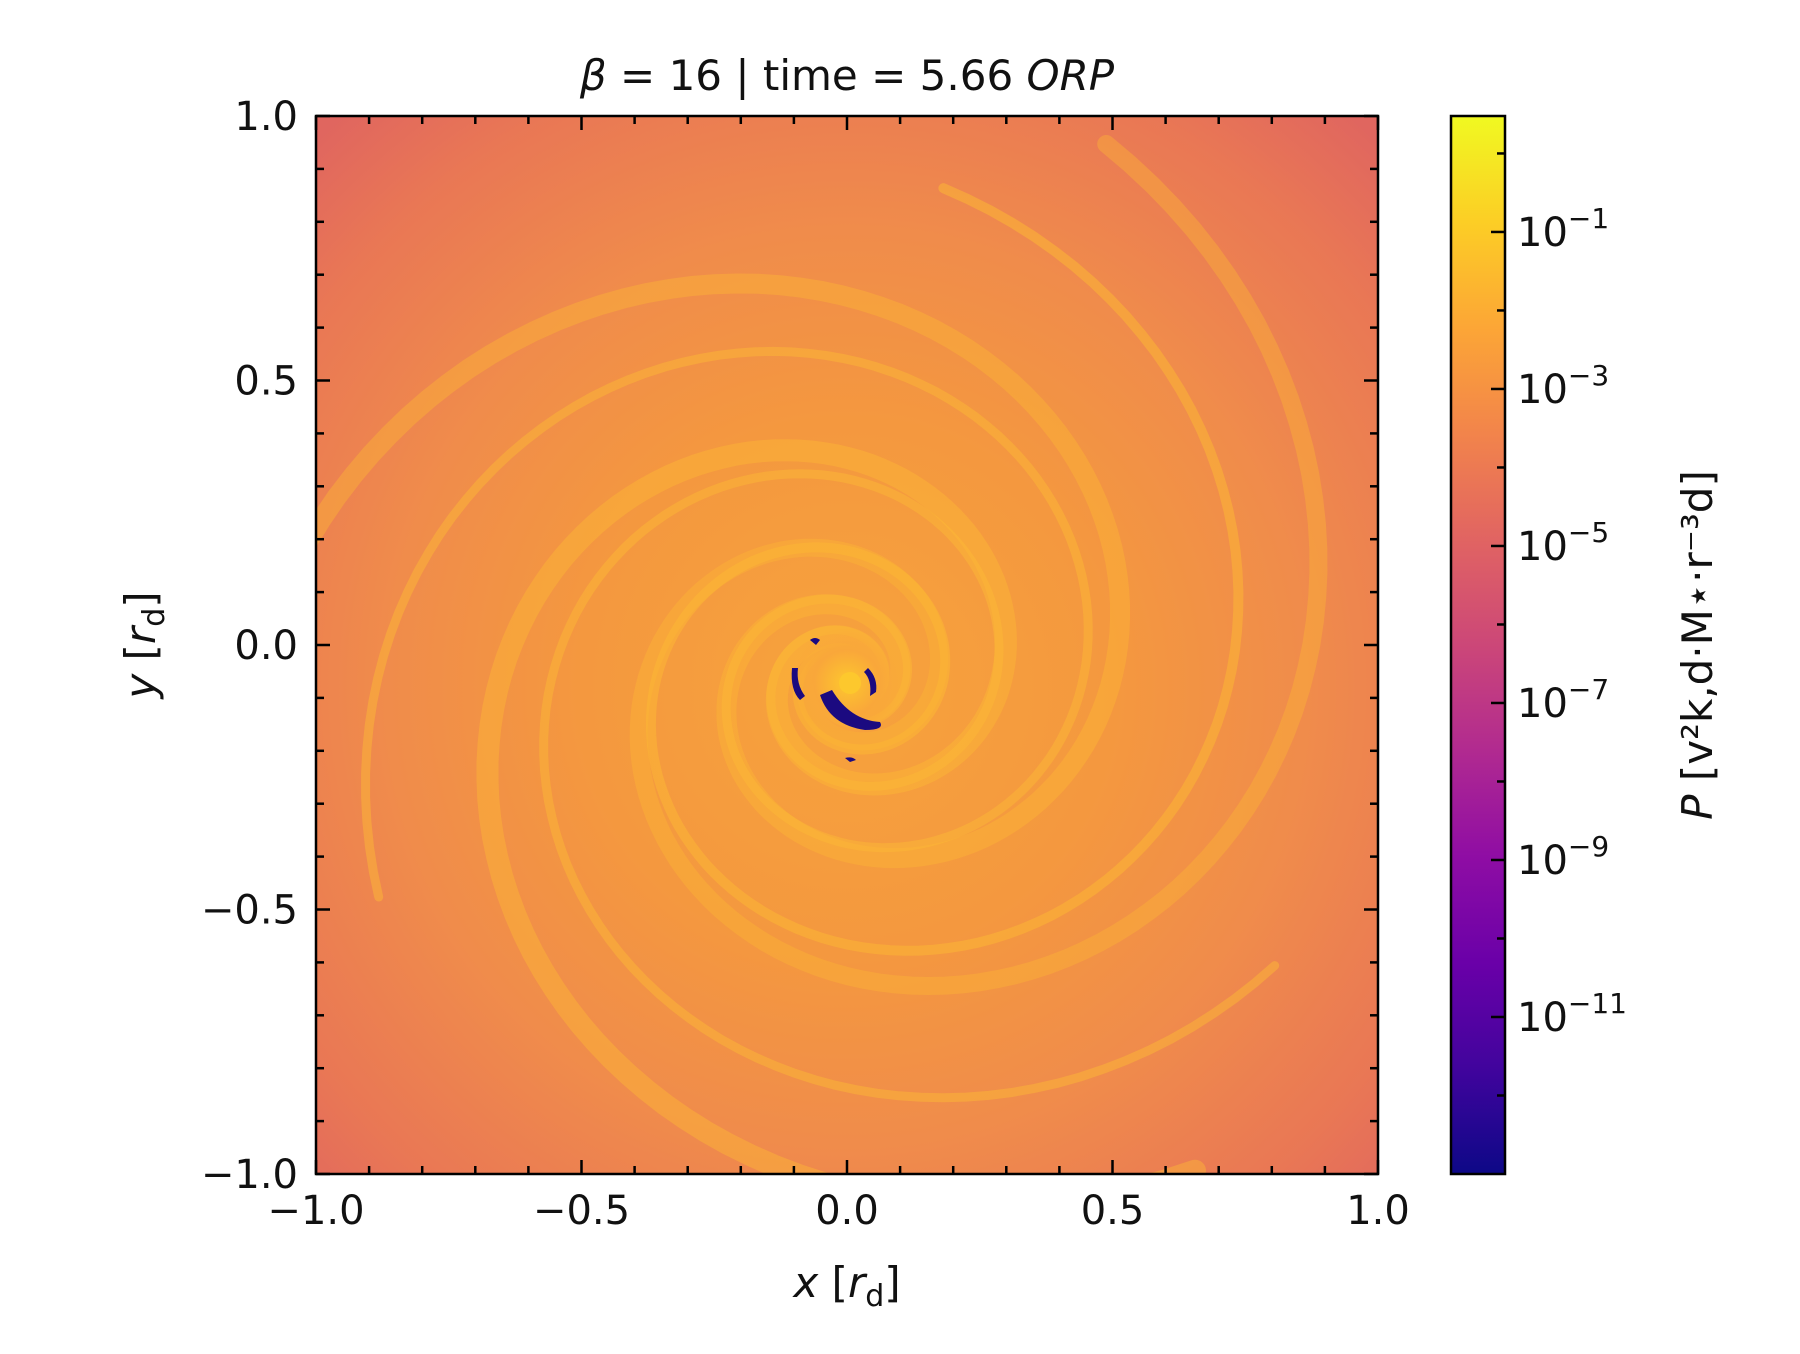 The height and width of the screenshot is (1354, 1800). I want to click on x-tick-label: 1.0, so click(1378, 1211).